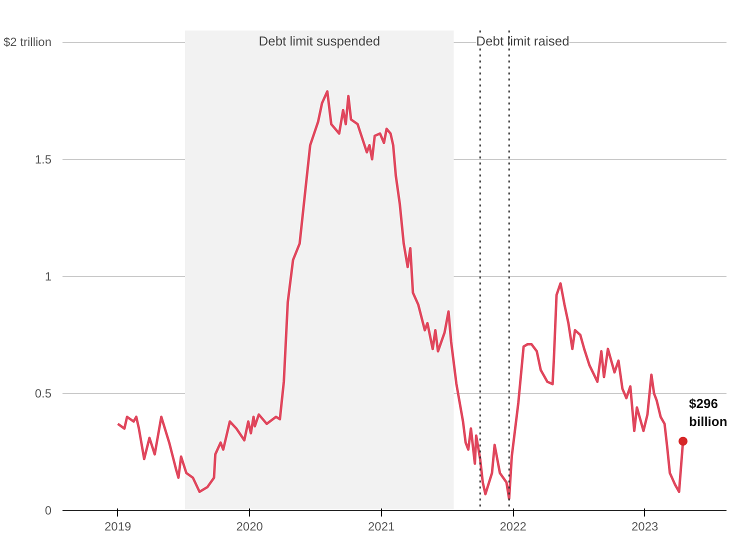  What do you see at coordinates (513, 526) in the screenshot?
I see `x-tick-label: 2022` at bounding box center [513, 526].